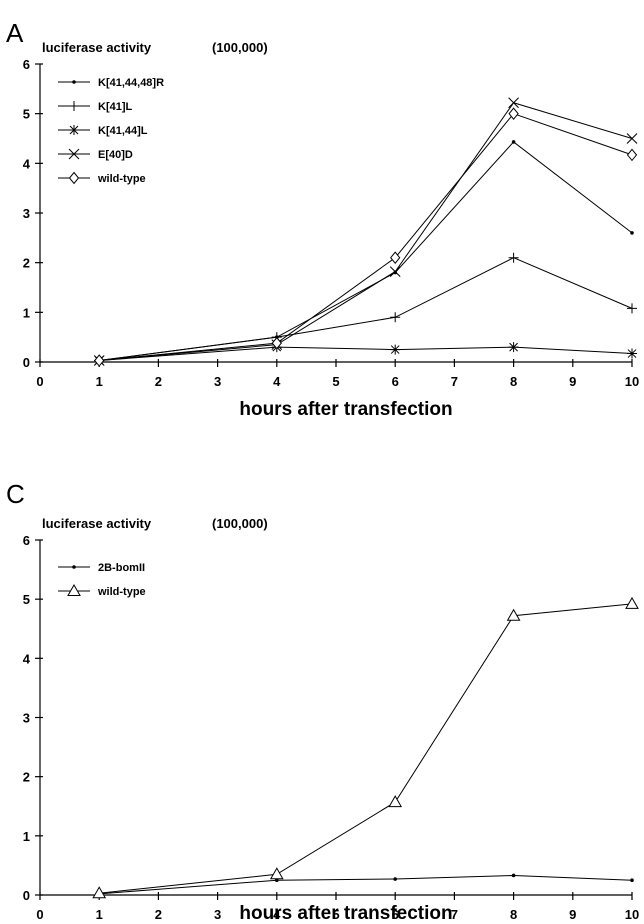 The image size is (644, 924). Describe the element at coordinates (121, 568) in the screenshot. I see `legend-label: 2B-bomII` at that location.